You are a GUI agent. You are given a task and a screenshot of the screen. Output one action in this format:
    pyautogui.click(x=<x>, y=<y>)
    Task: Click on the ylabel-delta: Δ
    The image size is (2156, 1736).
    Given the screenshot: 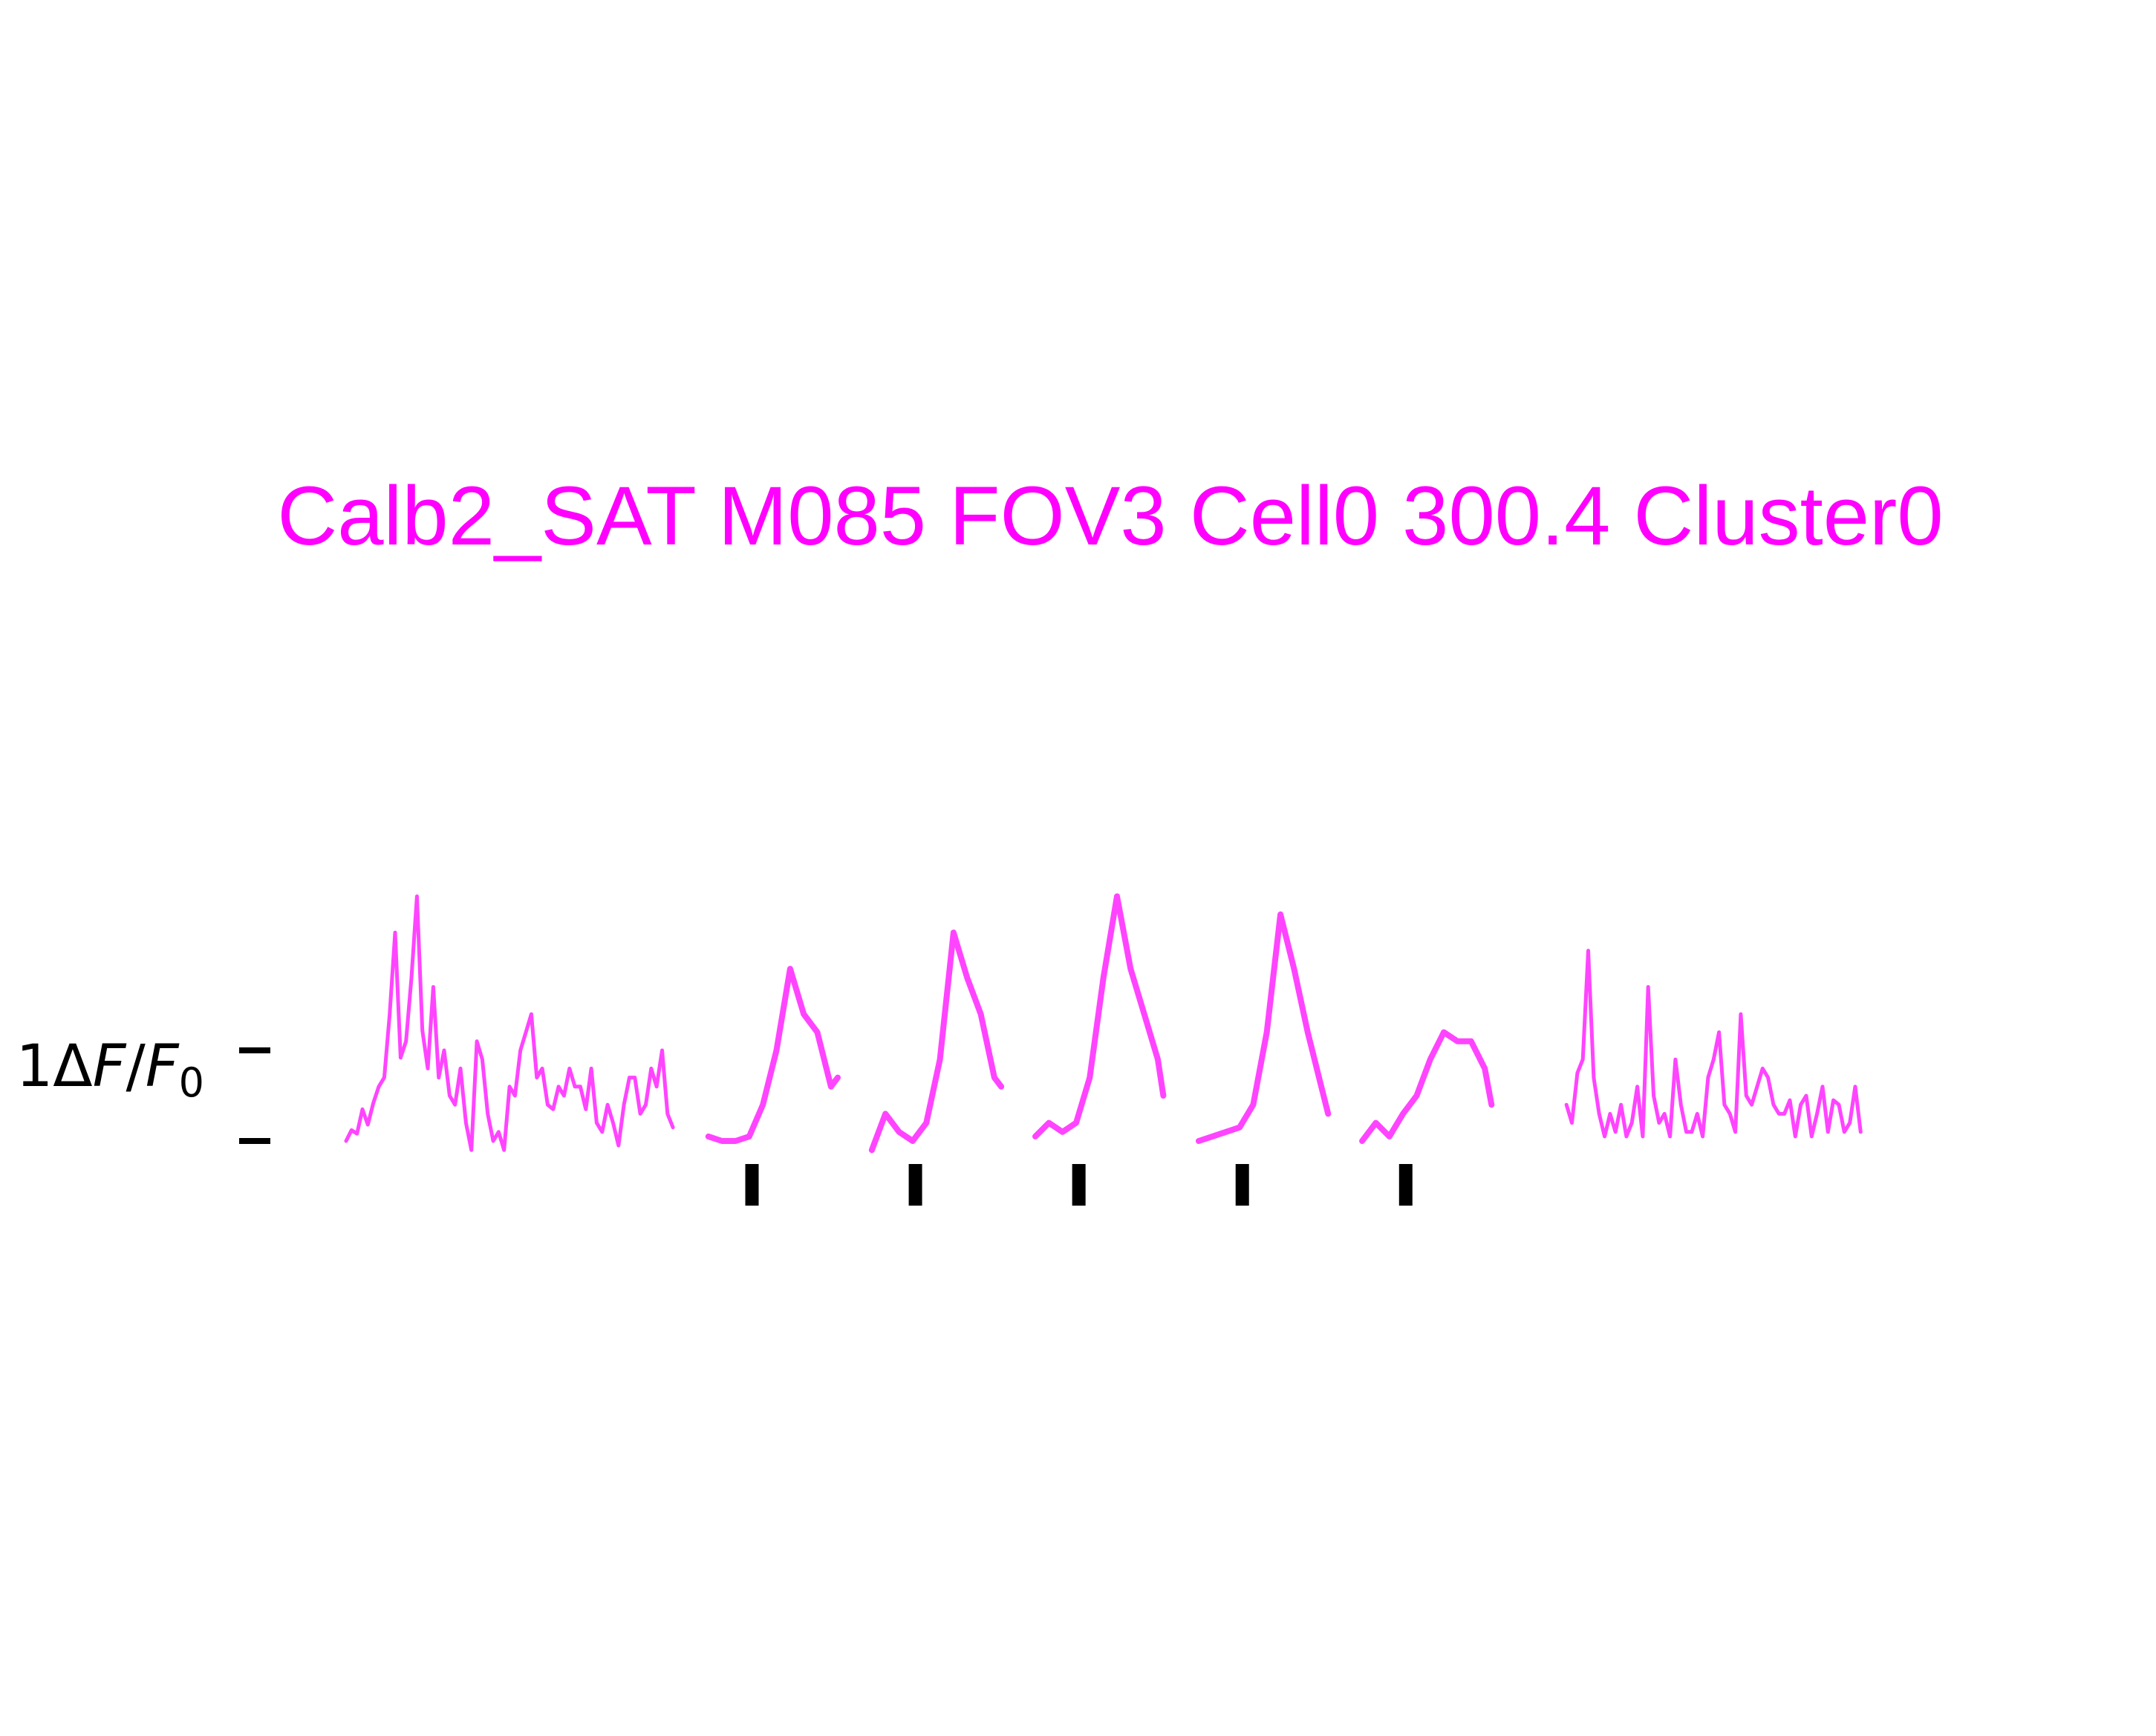 What is the action you would take?
    pyautogui.click(x=72, y=1066)
    